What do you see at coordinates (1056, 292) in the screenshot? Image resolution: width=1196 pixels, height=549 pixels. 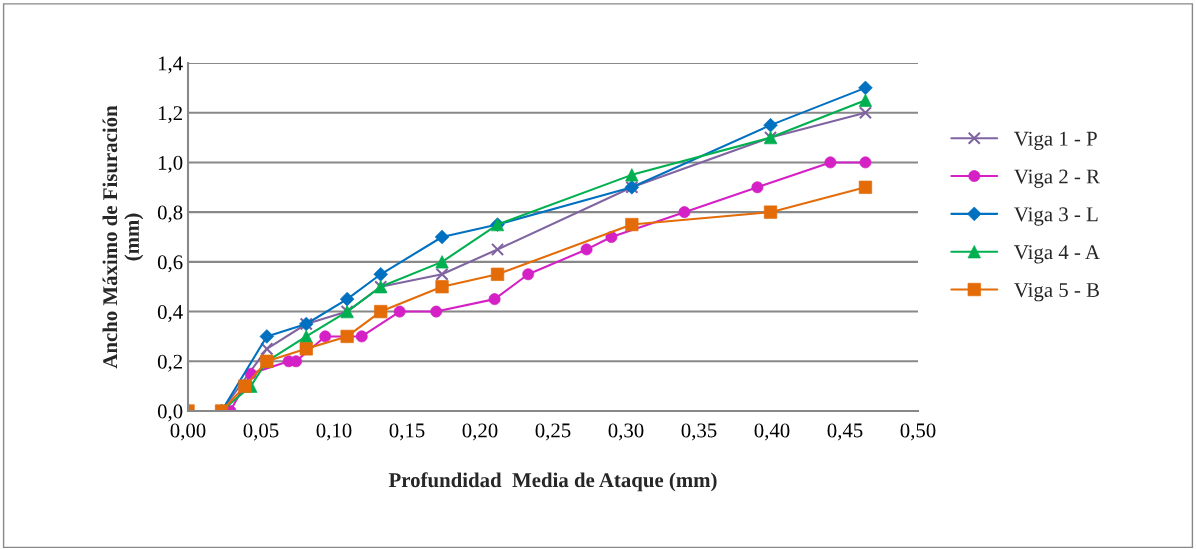 I see `legend-label: Viga 5 - B` at bounding box center [1056, 292].